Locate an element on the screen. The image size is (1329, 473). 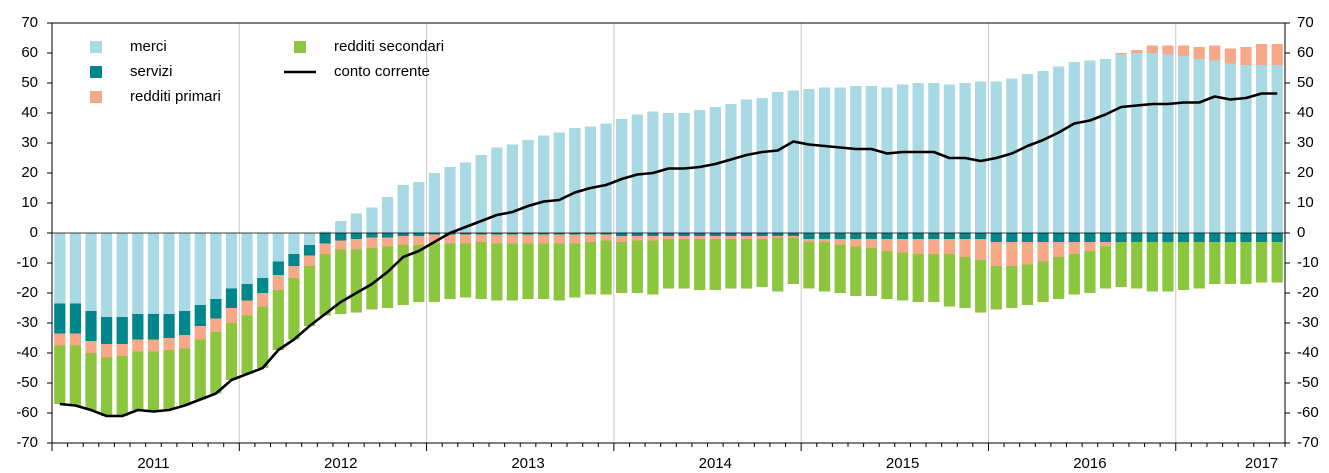
x-tick-label: 2012 is located at coordinates (340, 463).